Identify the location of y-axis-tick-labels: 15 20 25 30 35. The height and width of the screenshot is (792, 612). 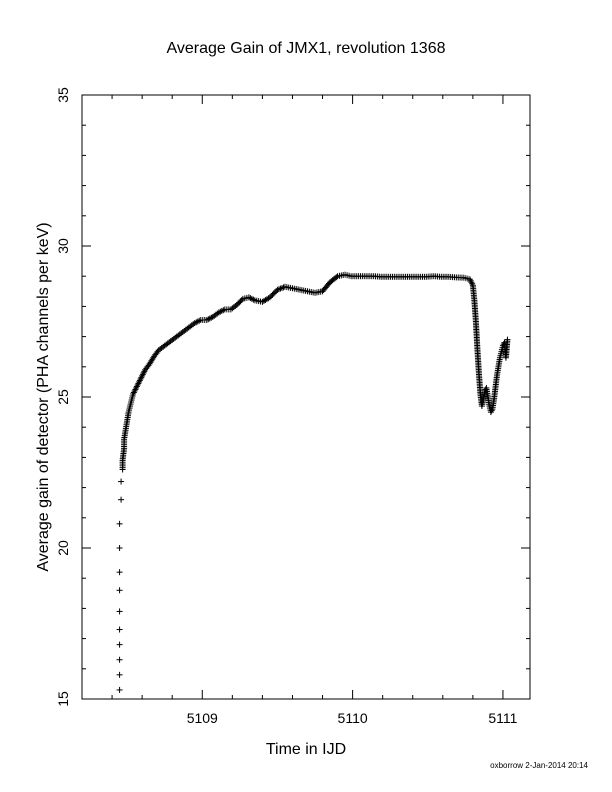
(63, 397).